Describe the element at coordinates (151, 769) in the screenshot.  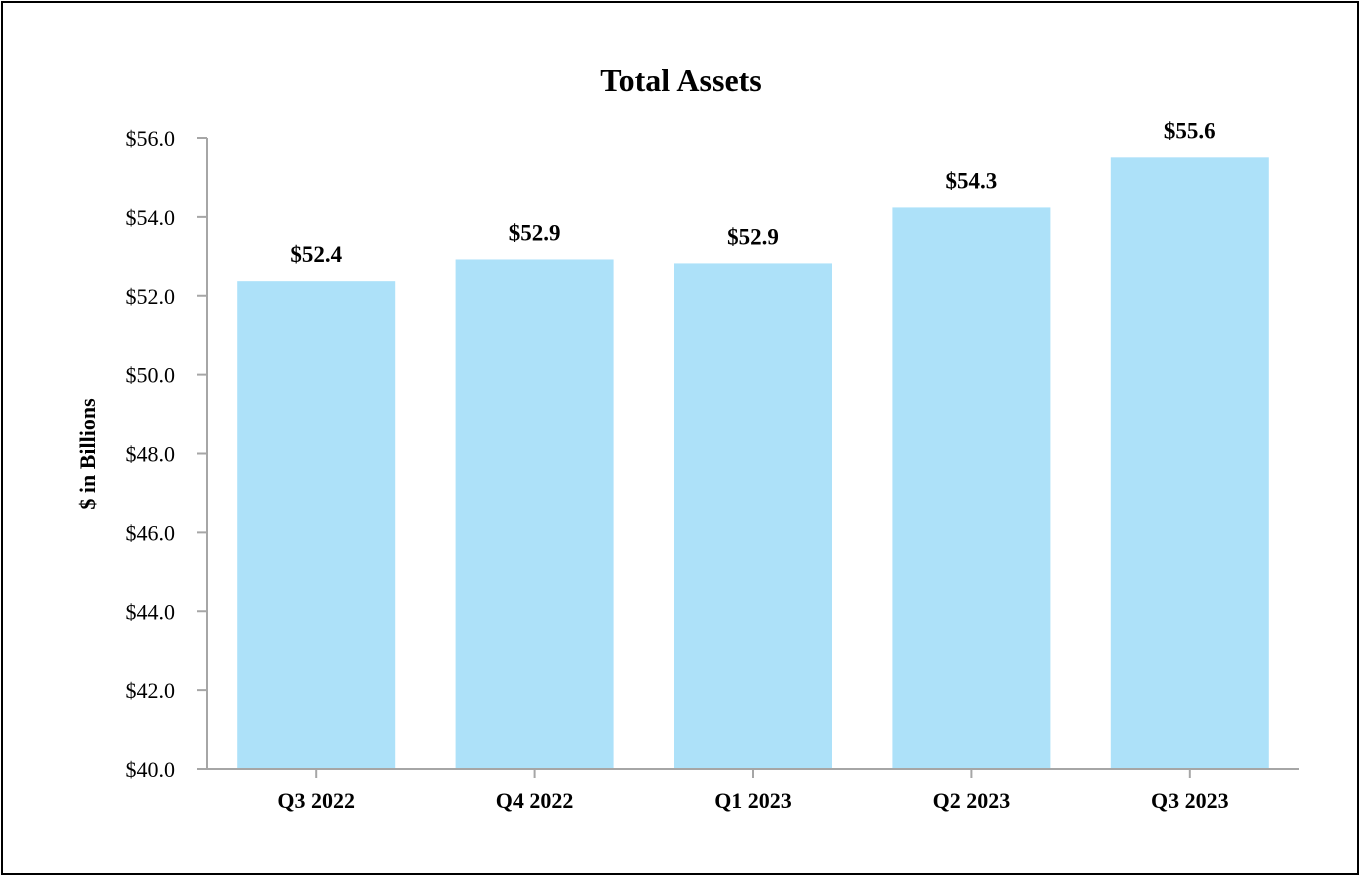
I see `y-tick-label: $40.0` at that location.